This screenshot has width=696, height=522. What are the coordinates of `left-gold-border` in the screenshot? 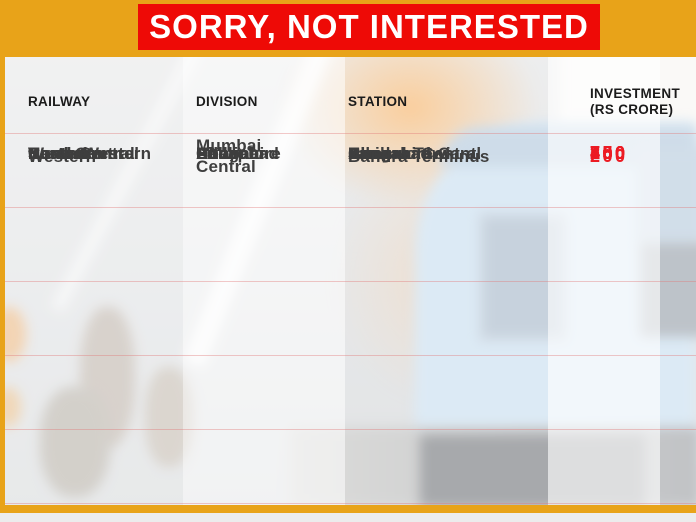 It's located at (2, 285).